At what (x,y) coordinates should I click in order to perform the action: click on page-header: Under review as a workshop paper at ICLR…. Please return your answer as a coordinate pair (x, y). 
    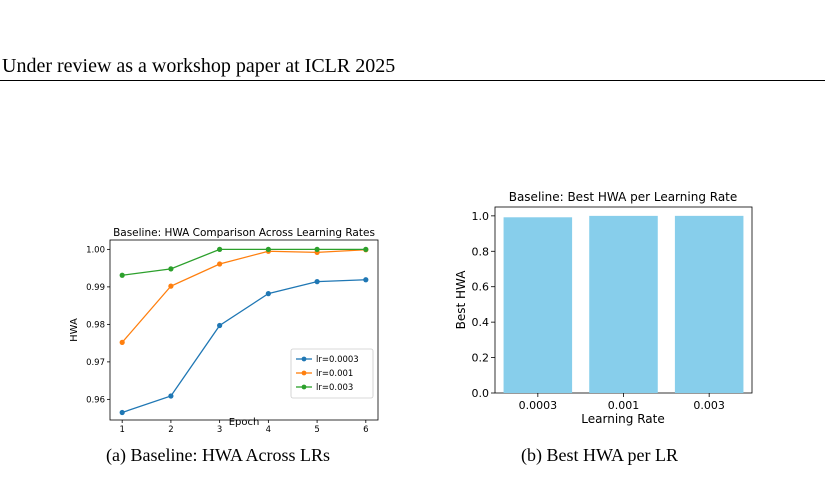
    Looking at the image, I should click on (199, 66).